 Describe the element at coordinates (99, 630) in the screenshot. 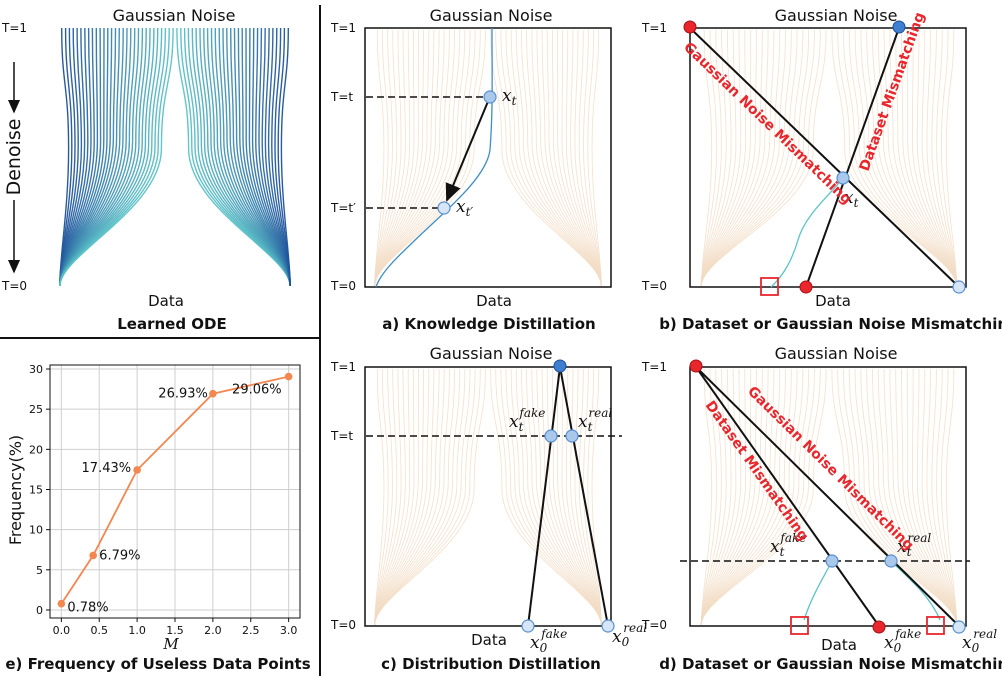

I see `chart-xtick-label: 0.5` at that location.